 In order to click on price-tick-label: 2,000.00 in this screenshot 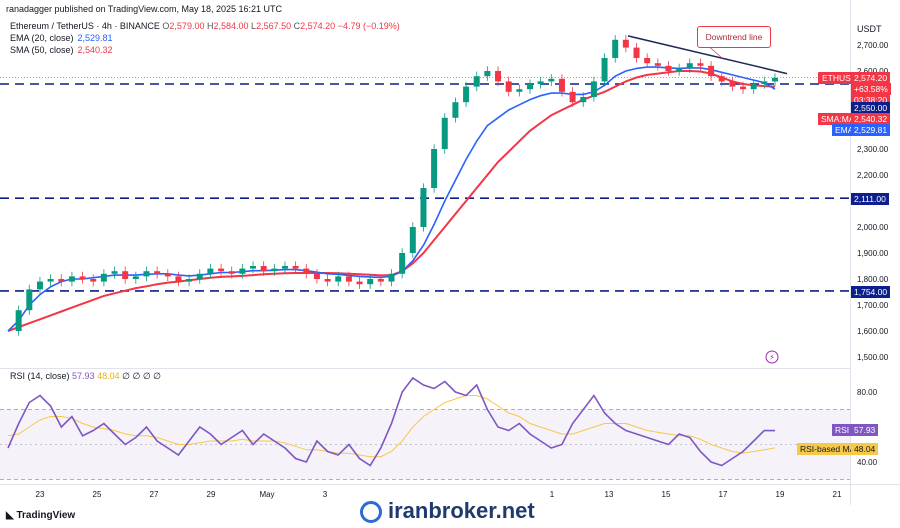, I will do `click(873, 227)`.